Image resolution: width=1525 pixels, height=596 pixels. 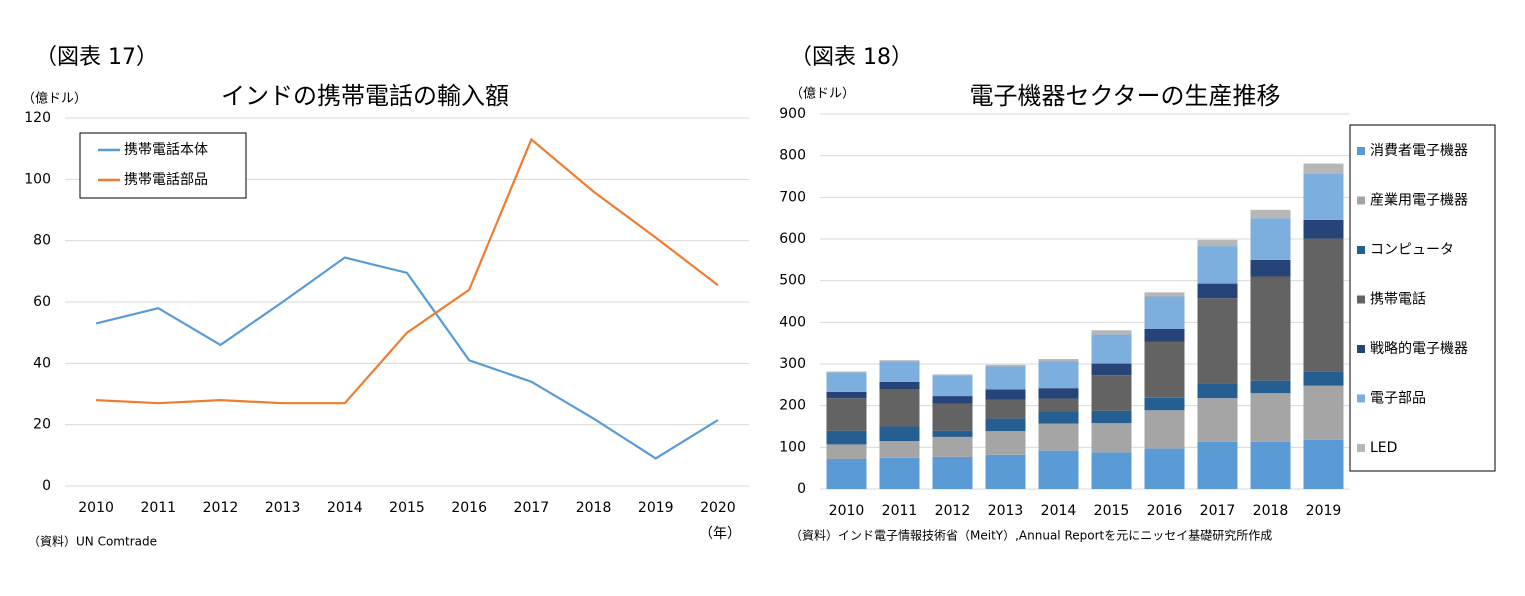 I want to click on source: （資料）UN Comtrade, so click(x=92, y=542).